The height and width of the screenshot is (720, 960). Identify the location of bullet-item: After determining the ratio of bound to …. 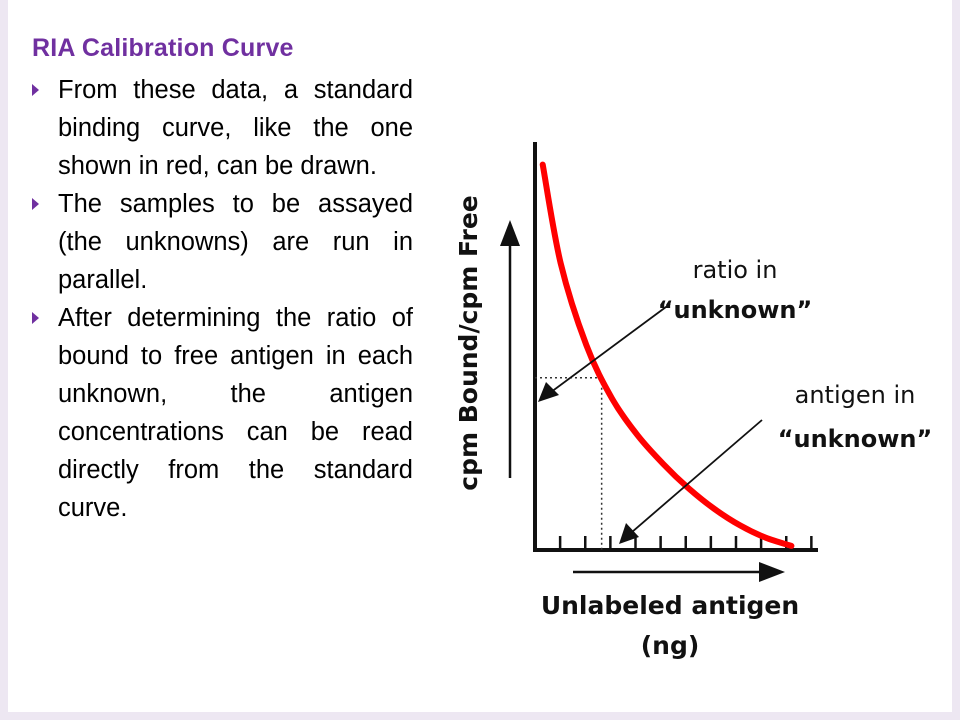
(222, 413).